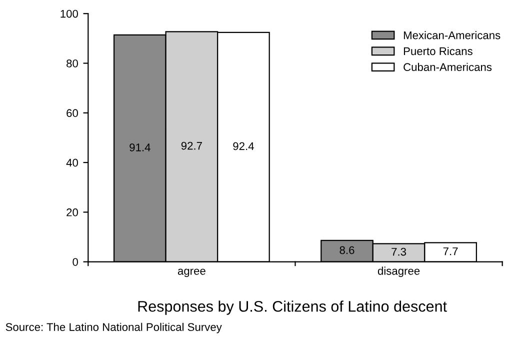  I want to click on x-tick-label: agree, so click(192, 273).